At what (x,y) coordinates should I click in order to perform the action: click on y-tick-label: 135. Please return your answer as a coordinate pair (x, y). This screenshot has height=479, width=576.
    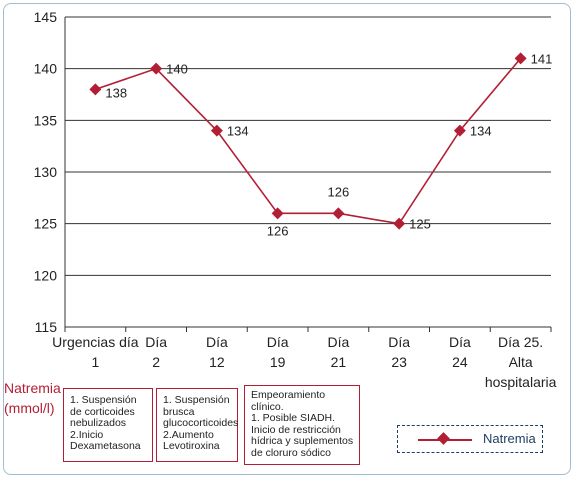
    Looking at the image, I should click on (46, 120).